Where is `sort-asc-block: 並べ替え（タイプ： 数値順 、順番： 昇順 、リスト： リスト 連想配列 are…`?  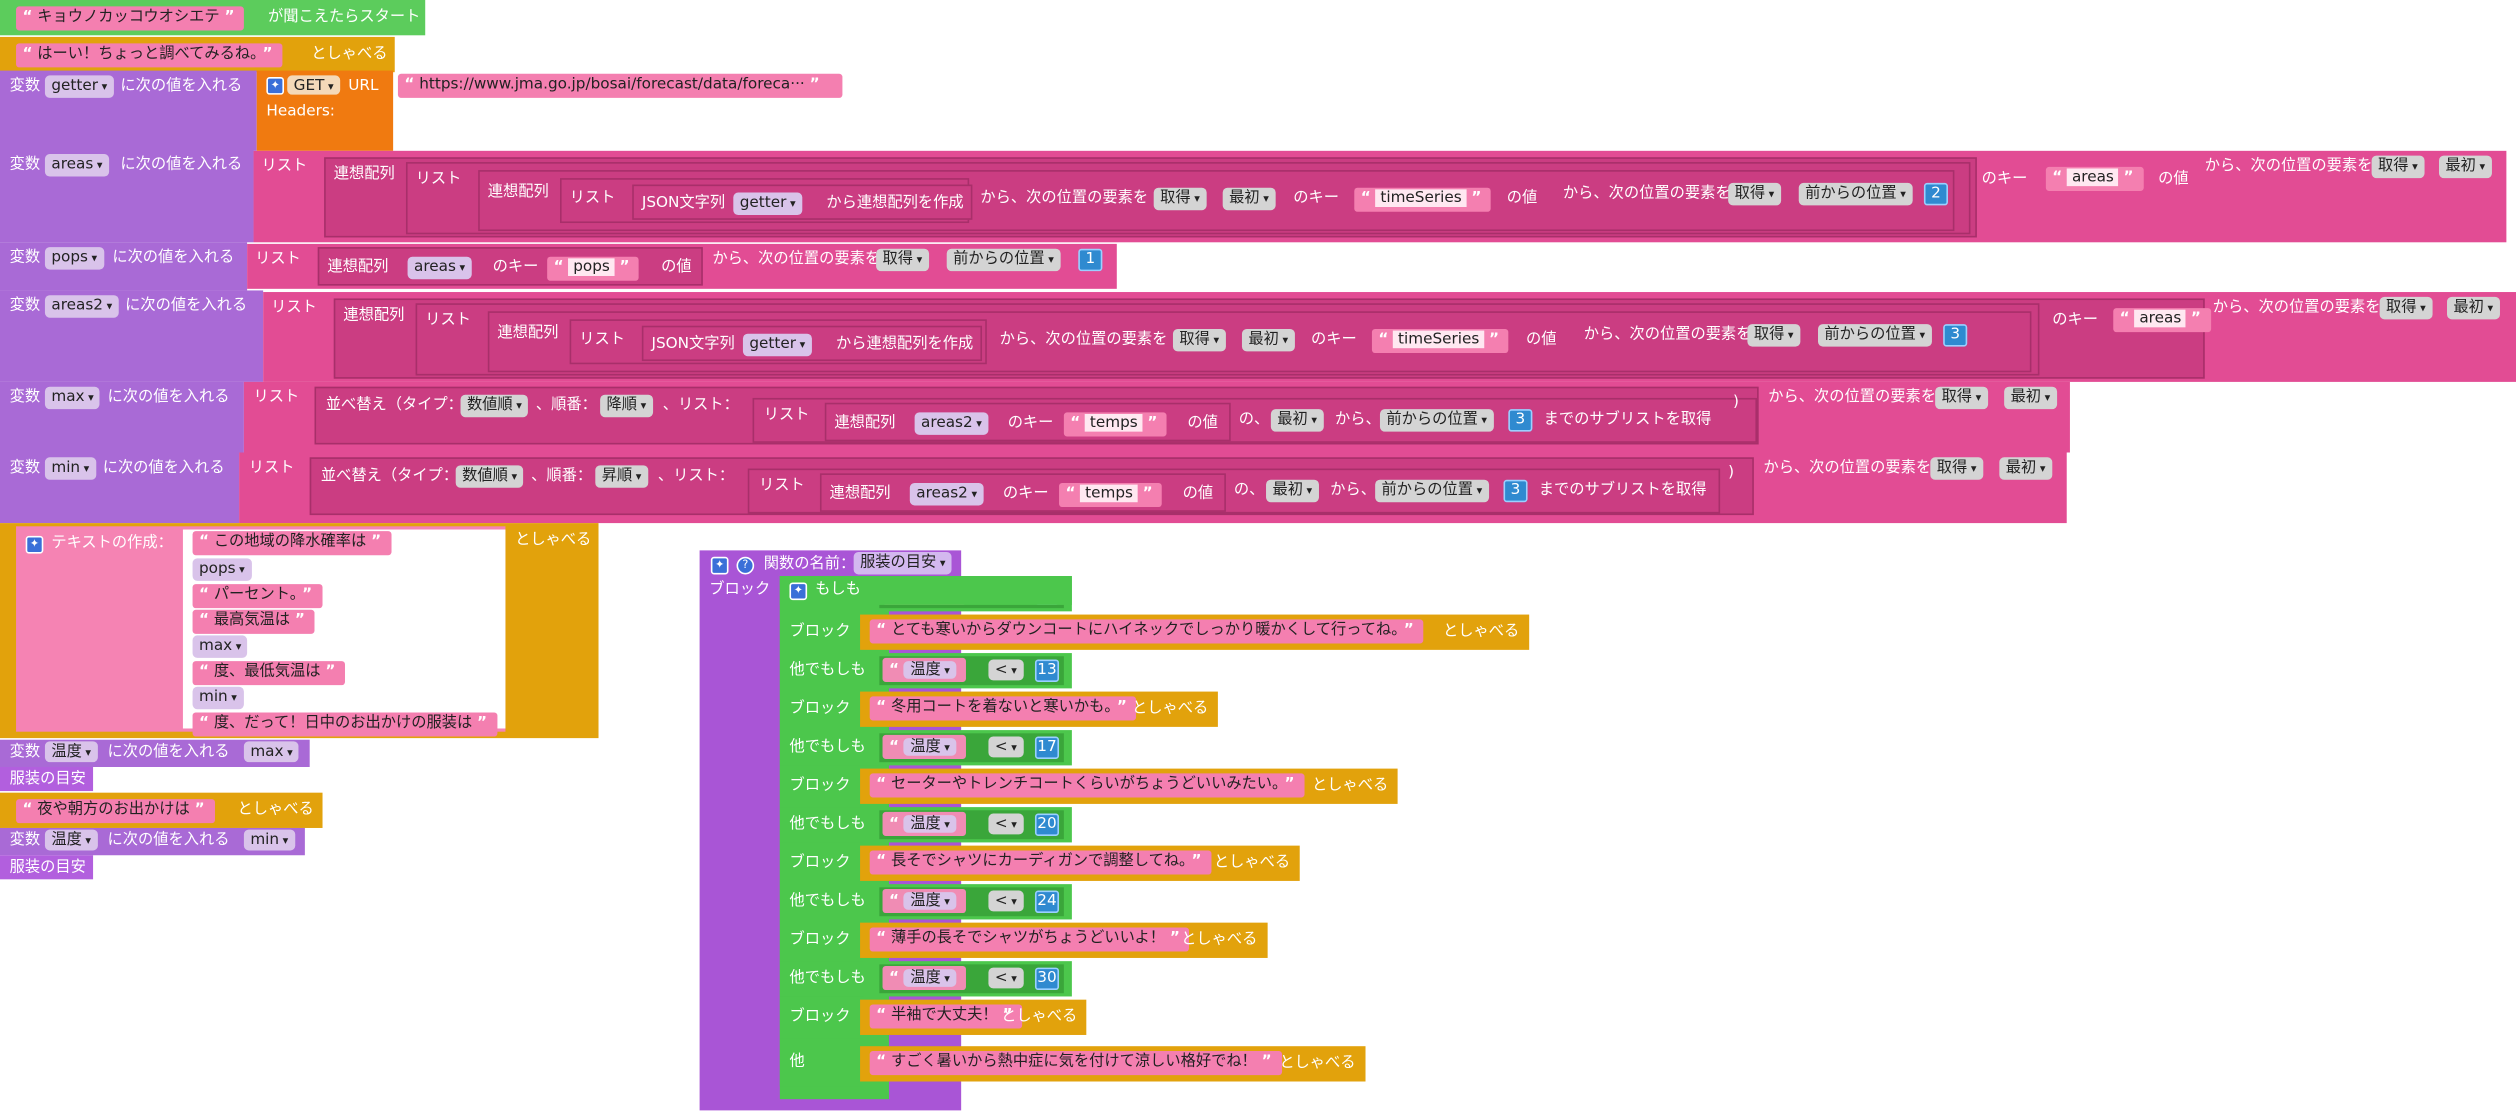 sort-asc-block: 並べ替え（タイプ： 数値順 、順番： 昇順 、リスト： リスト 連想配列 are… is located at coordinates (1031, 486).